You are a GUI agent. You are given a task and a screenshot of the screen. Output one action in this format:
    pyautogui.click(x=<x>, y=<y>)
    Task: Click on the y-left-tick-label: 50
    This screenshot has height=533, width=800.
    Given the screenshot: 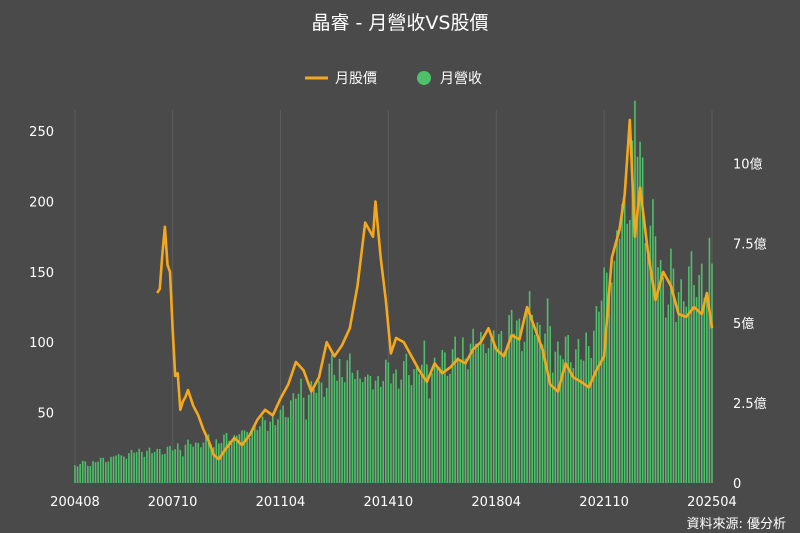 What is the action you would take?
    pyautogui.click(x=45, y=414)
    